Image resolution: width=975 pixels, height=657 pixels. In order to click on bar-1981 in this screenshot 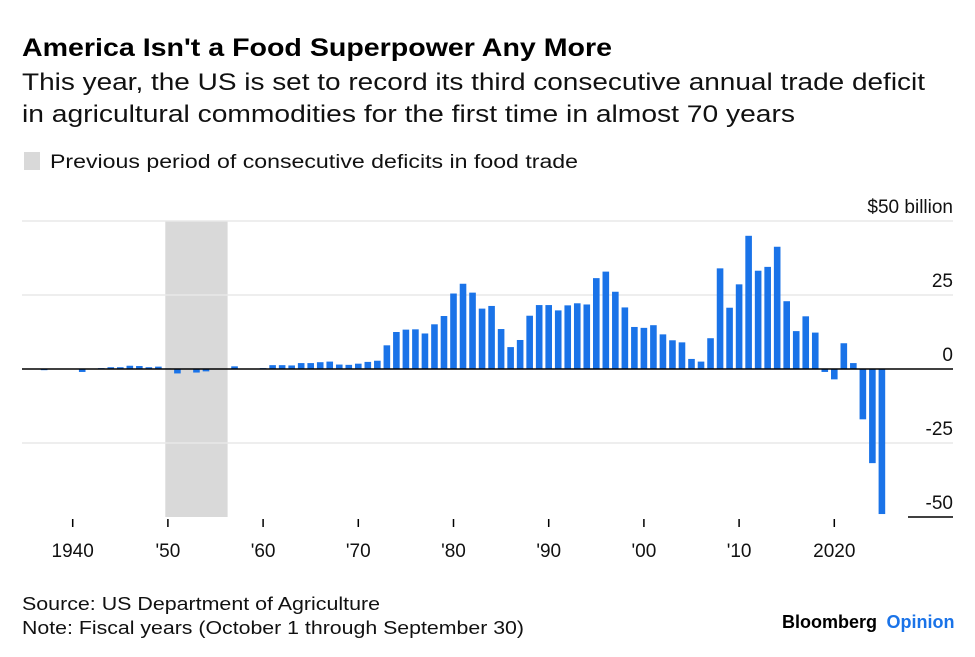, I will do `click(463, 326)`.